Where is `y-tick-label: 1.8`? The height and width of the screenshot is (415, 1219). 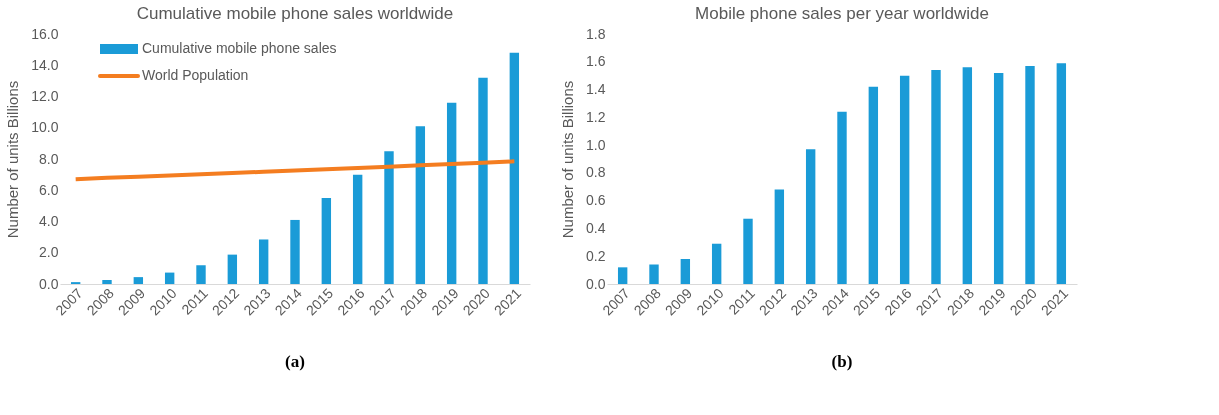 y-tick-label: 1.8 is located at coordinates (596, 33).